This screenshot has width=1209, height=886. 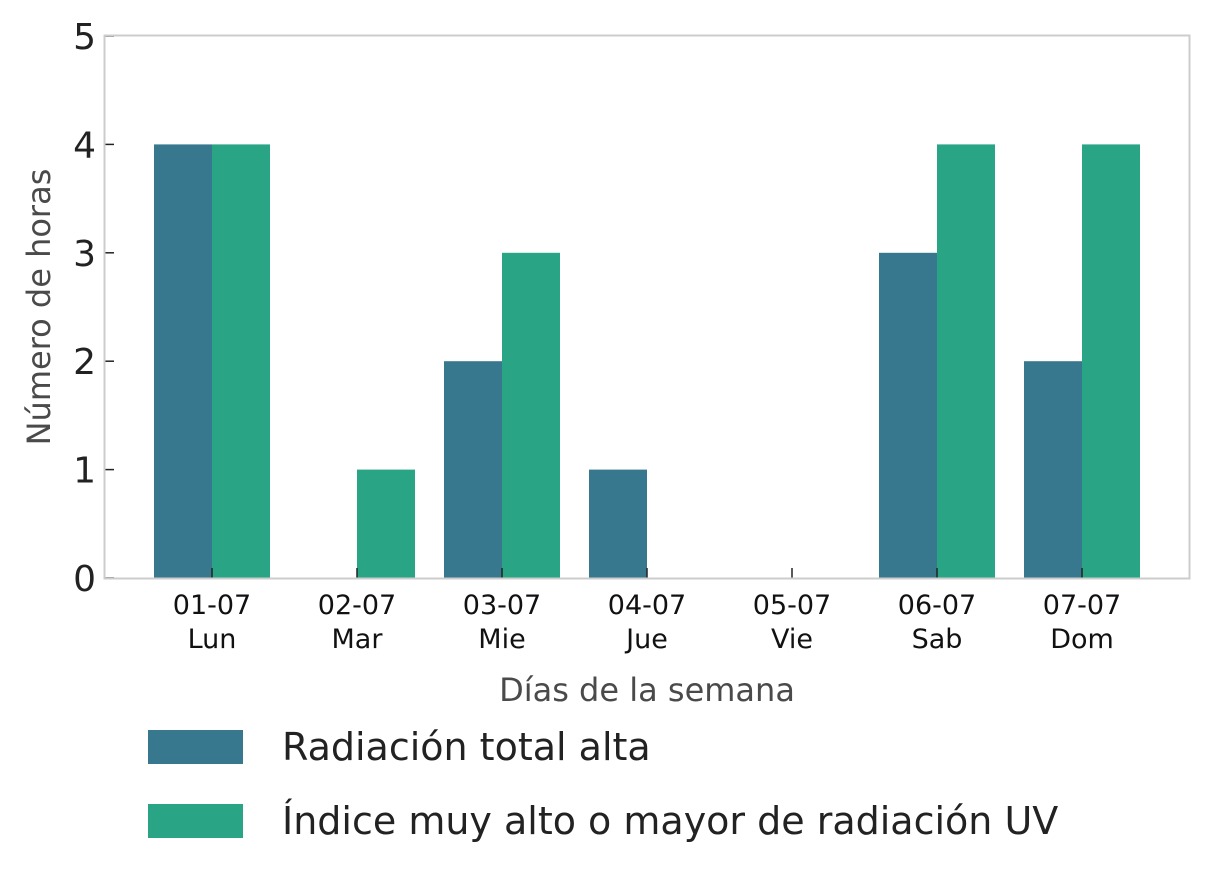 What do you see at coordinates (1082, 622) in the screenshot?
I see `x-tick-label-07-07: 07-07 Dom` at bounding box center [1082, 622].